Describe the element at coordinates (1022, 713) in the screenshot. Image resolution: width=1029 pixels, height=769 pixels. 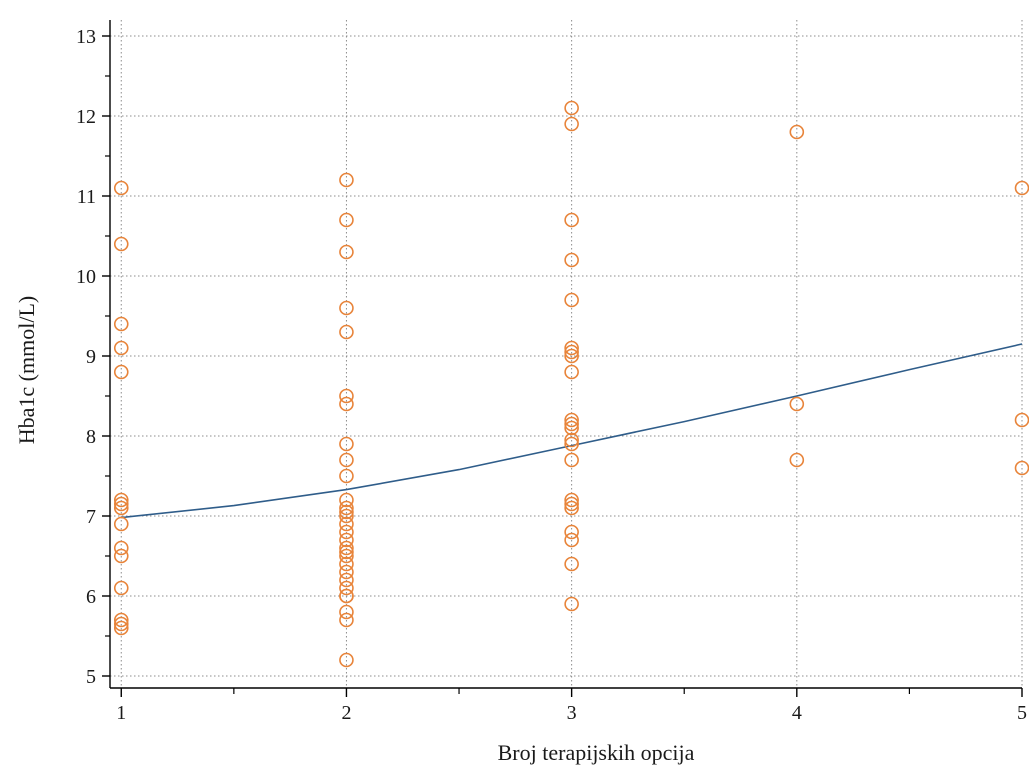
I see `x-tick-label: 5` at that location.